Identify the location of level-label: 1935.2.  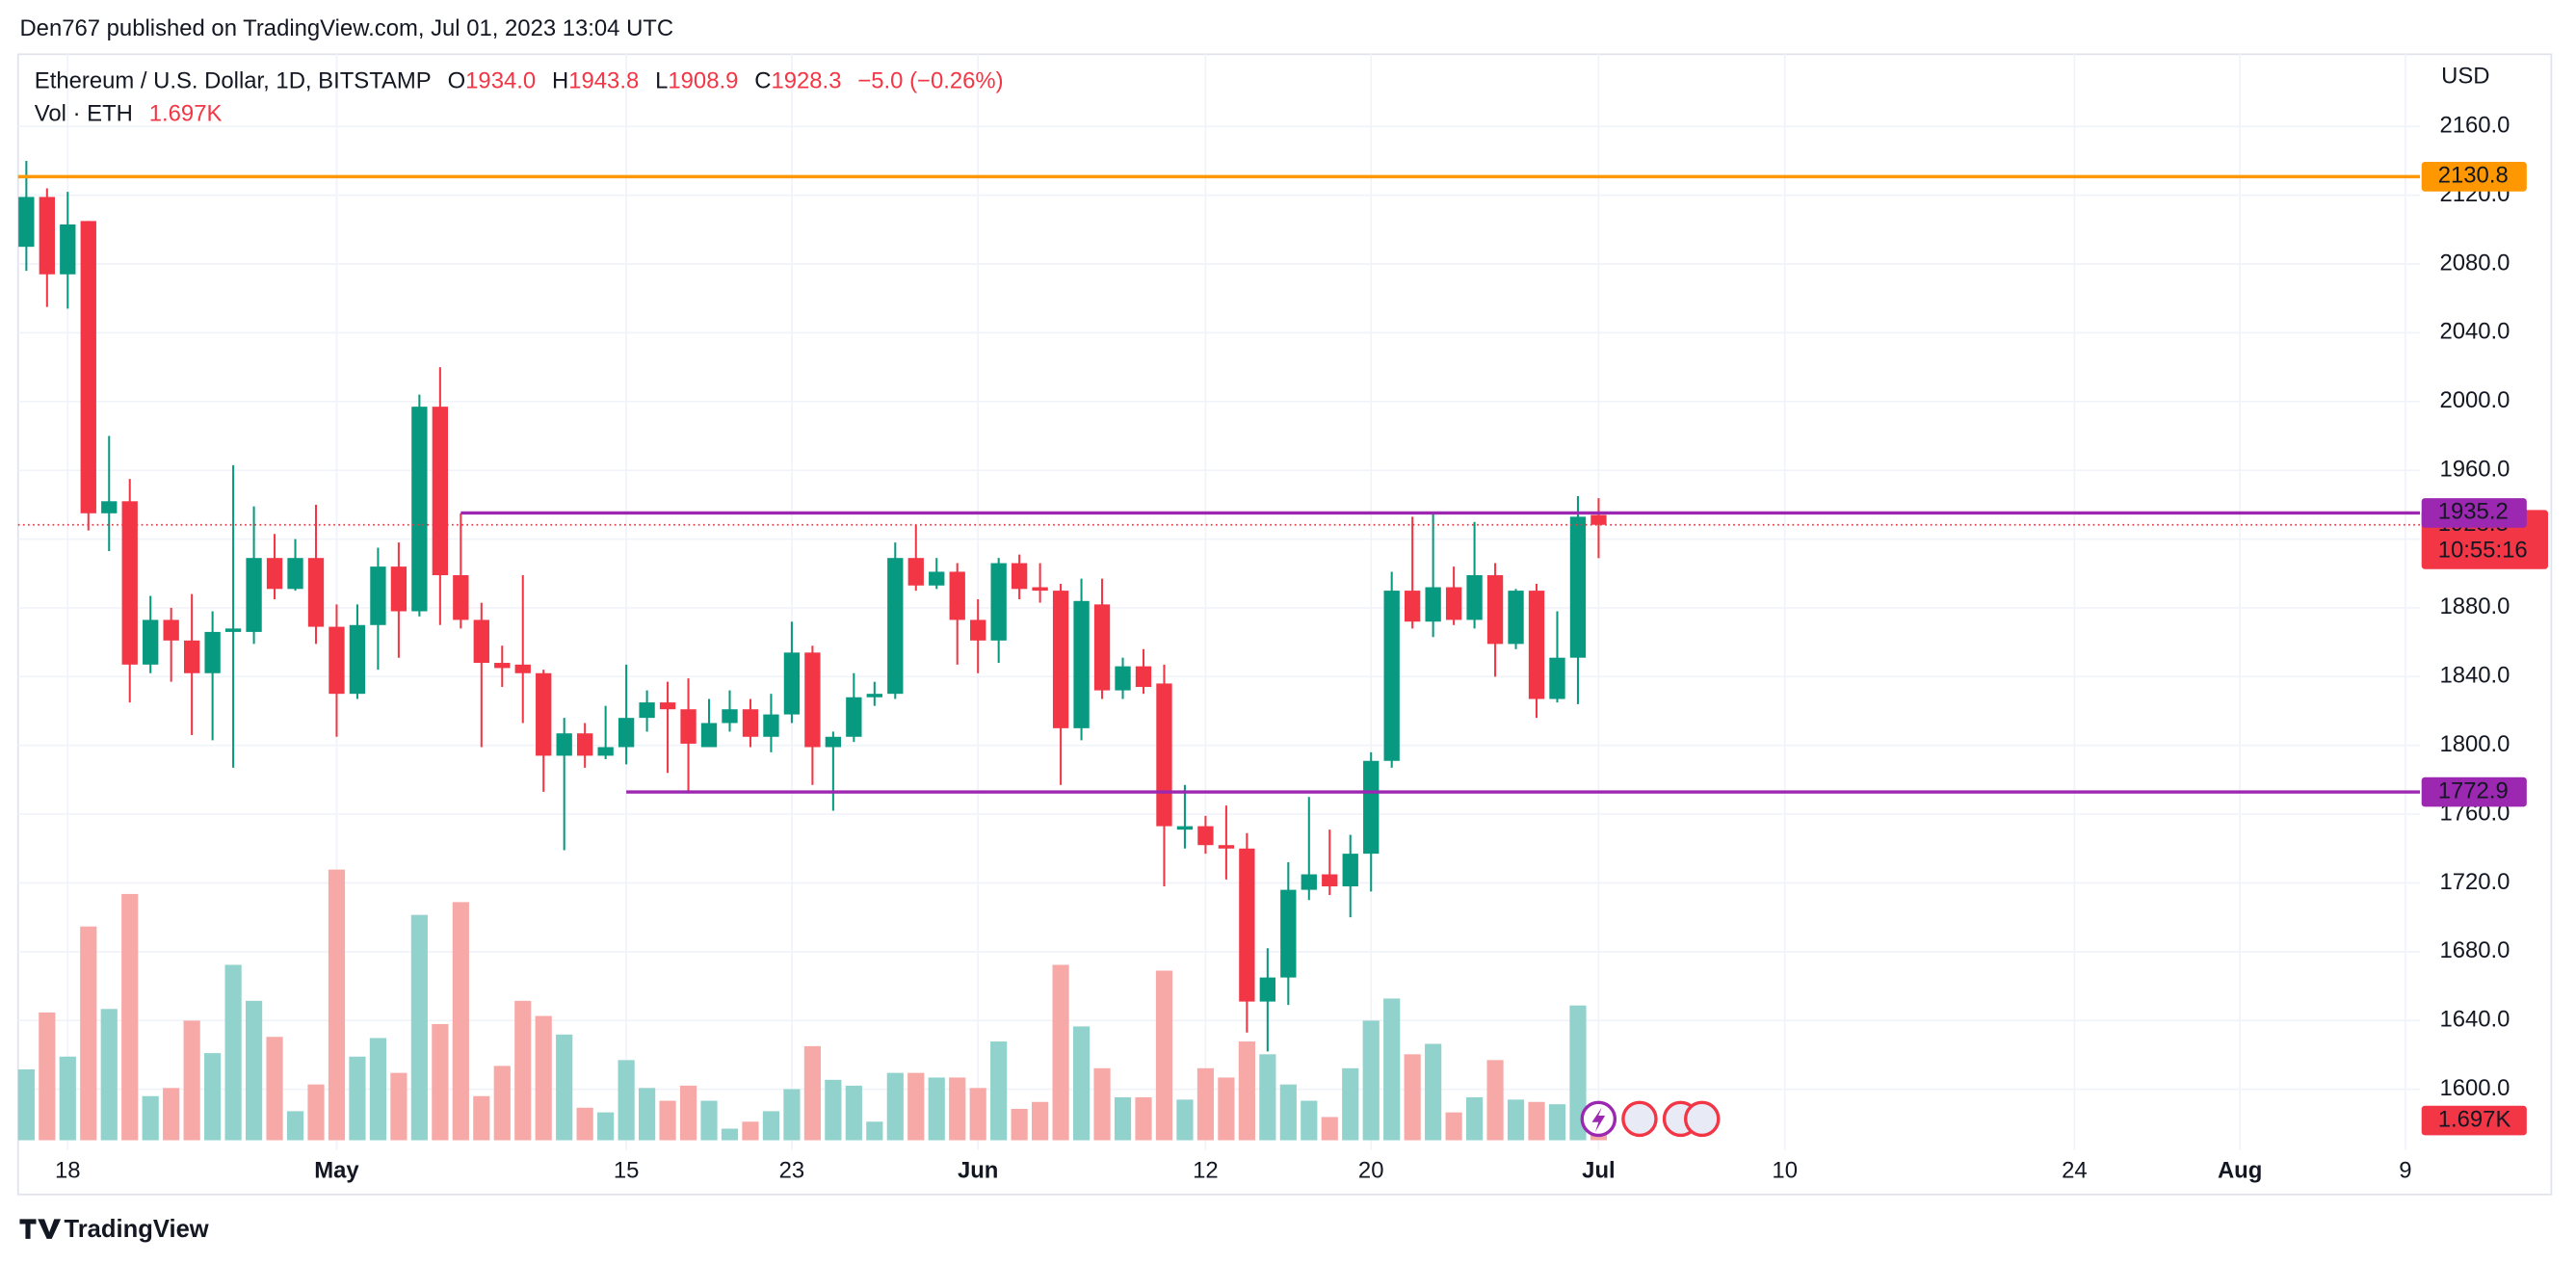
(2473, 512).